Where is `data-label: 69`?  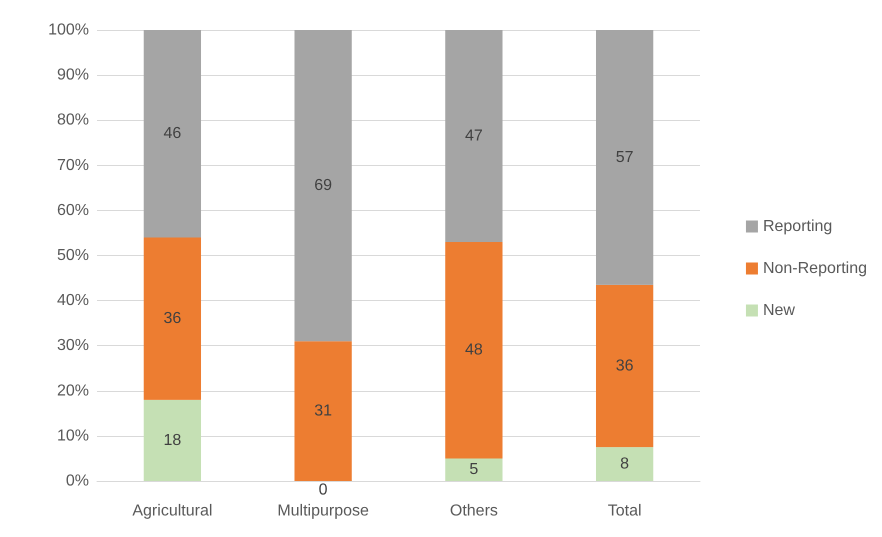
data-label: 69 is located at coordinates (323, 185).